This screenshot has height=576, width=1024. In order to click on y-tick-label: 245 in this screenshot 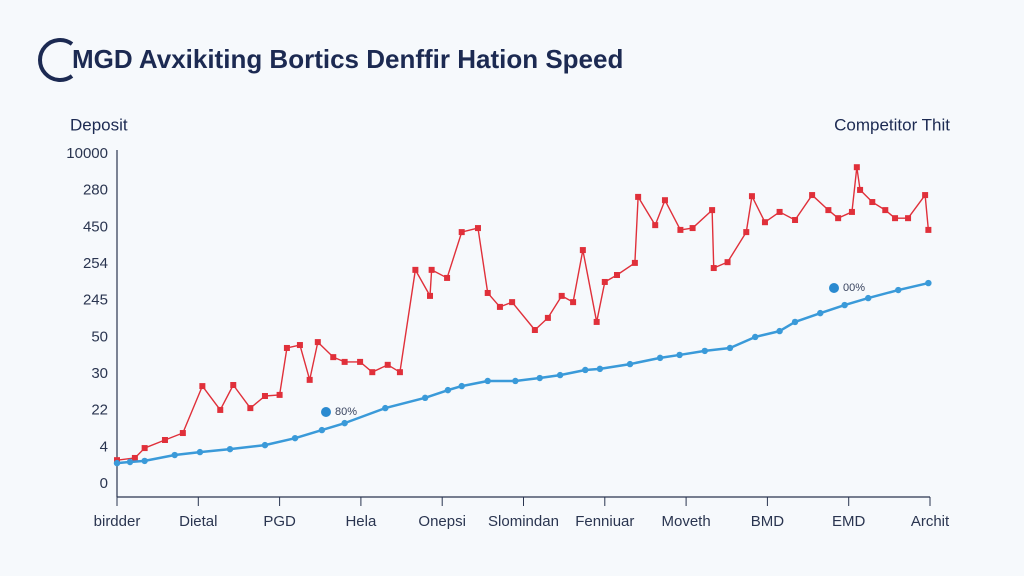, I will do `click(95, 300)`.